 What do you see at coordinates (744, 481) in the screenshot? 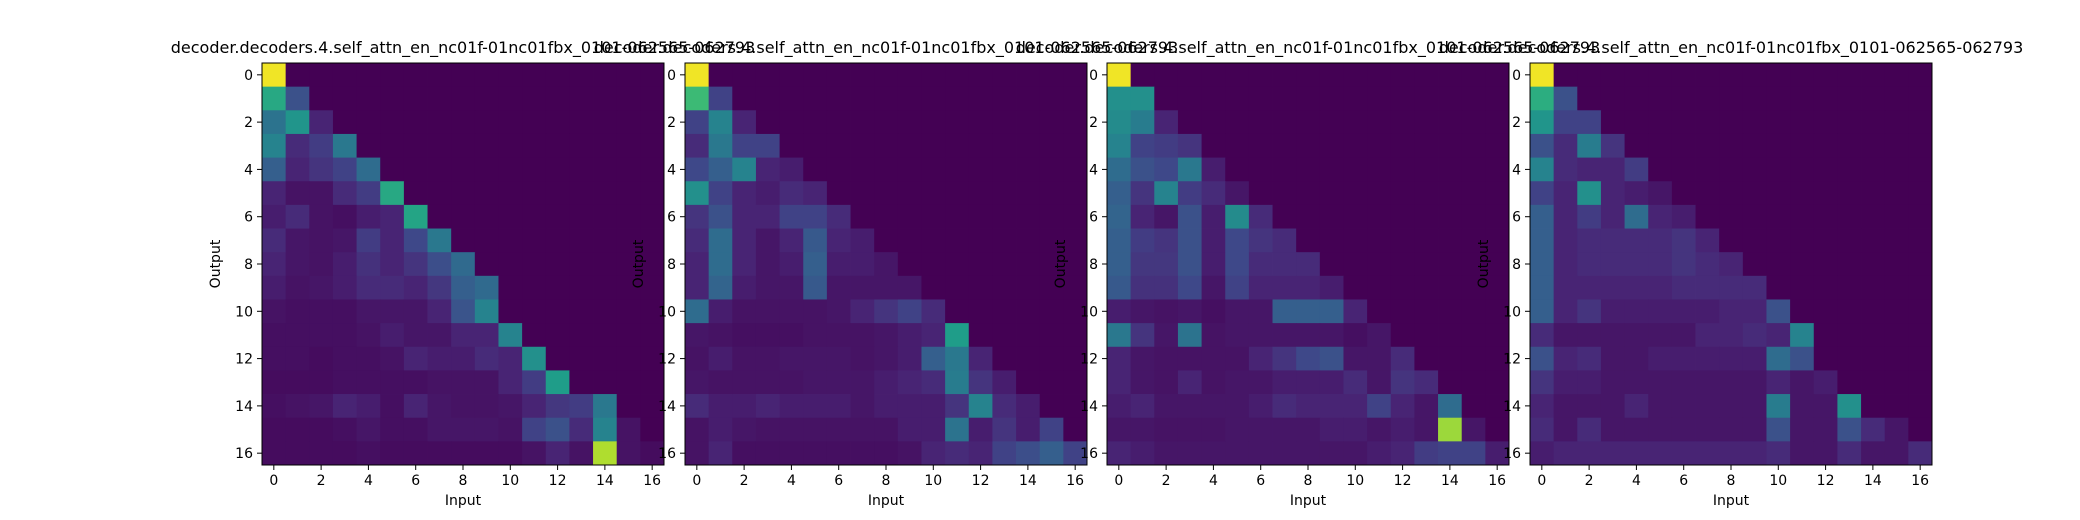
I see `x-tick-label: 2` at bounding box center [744, 481].